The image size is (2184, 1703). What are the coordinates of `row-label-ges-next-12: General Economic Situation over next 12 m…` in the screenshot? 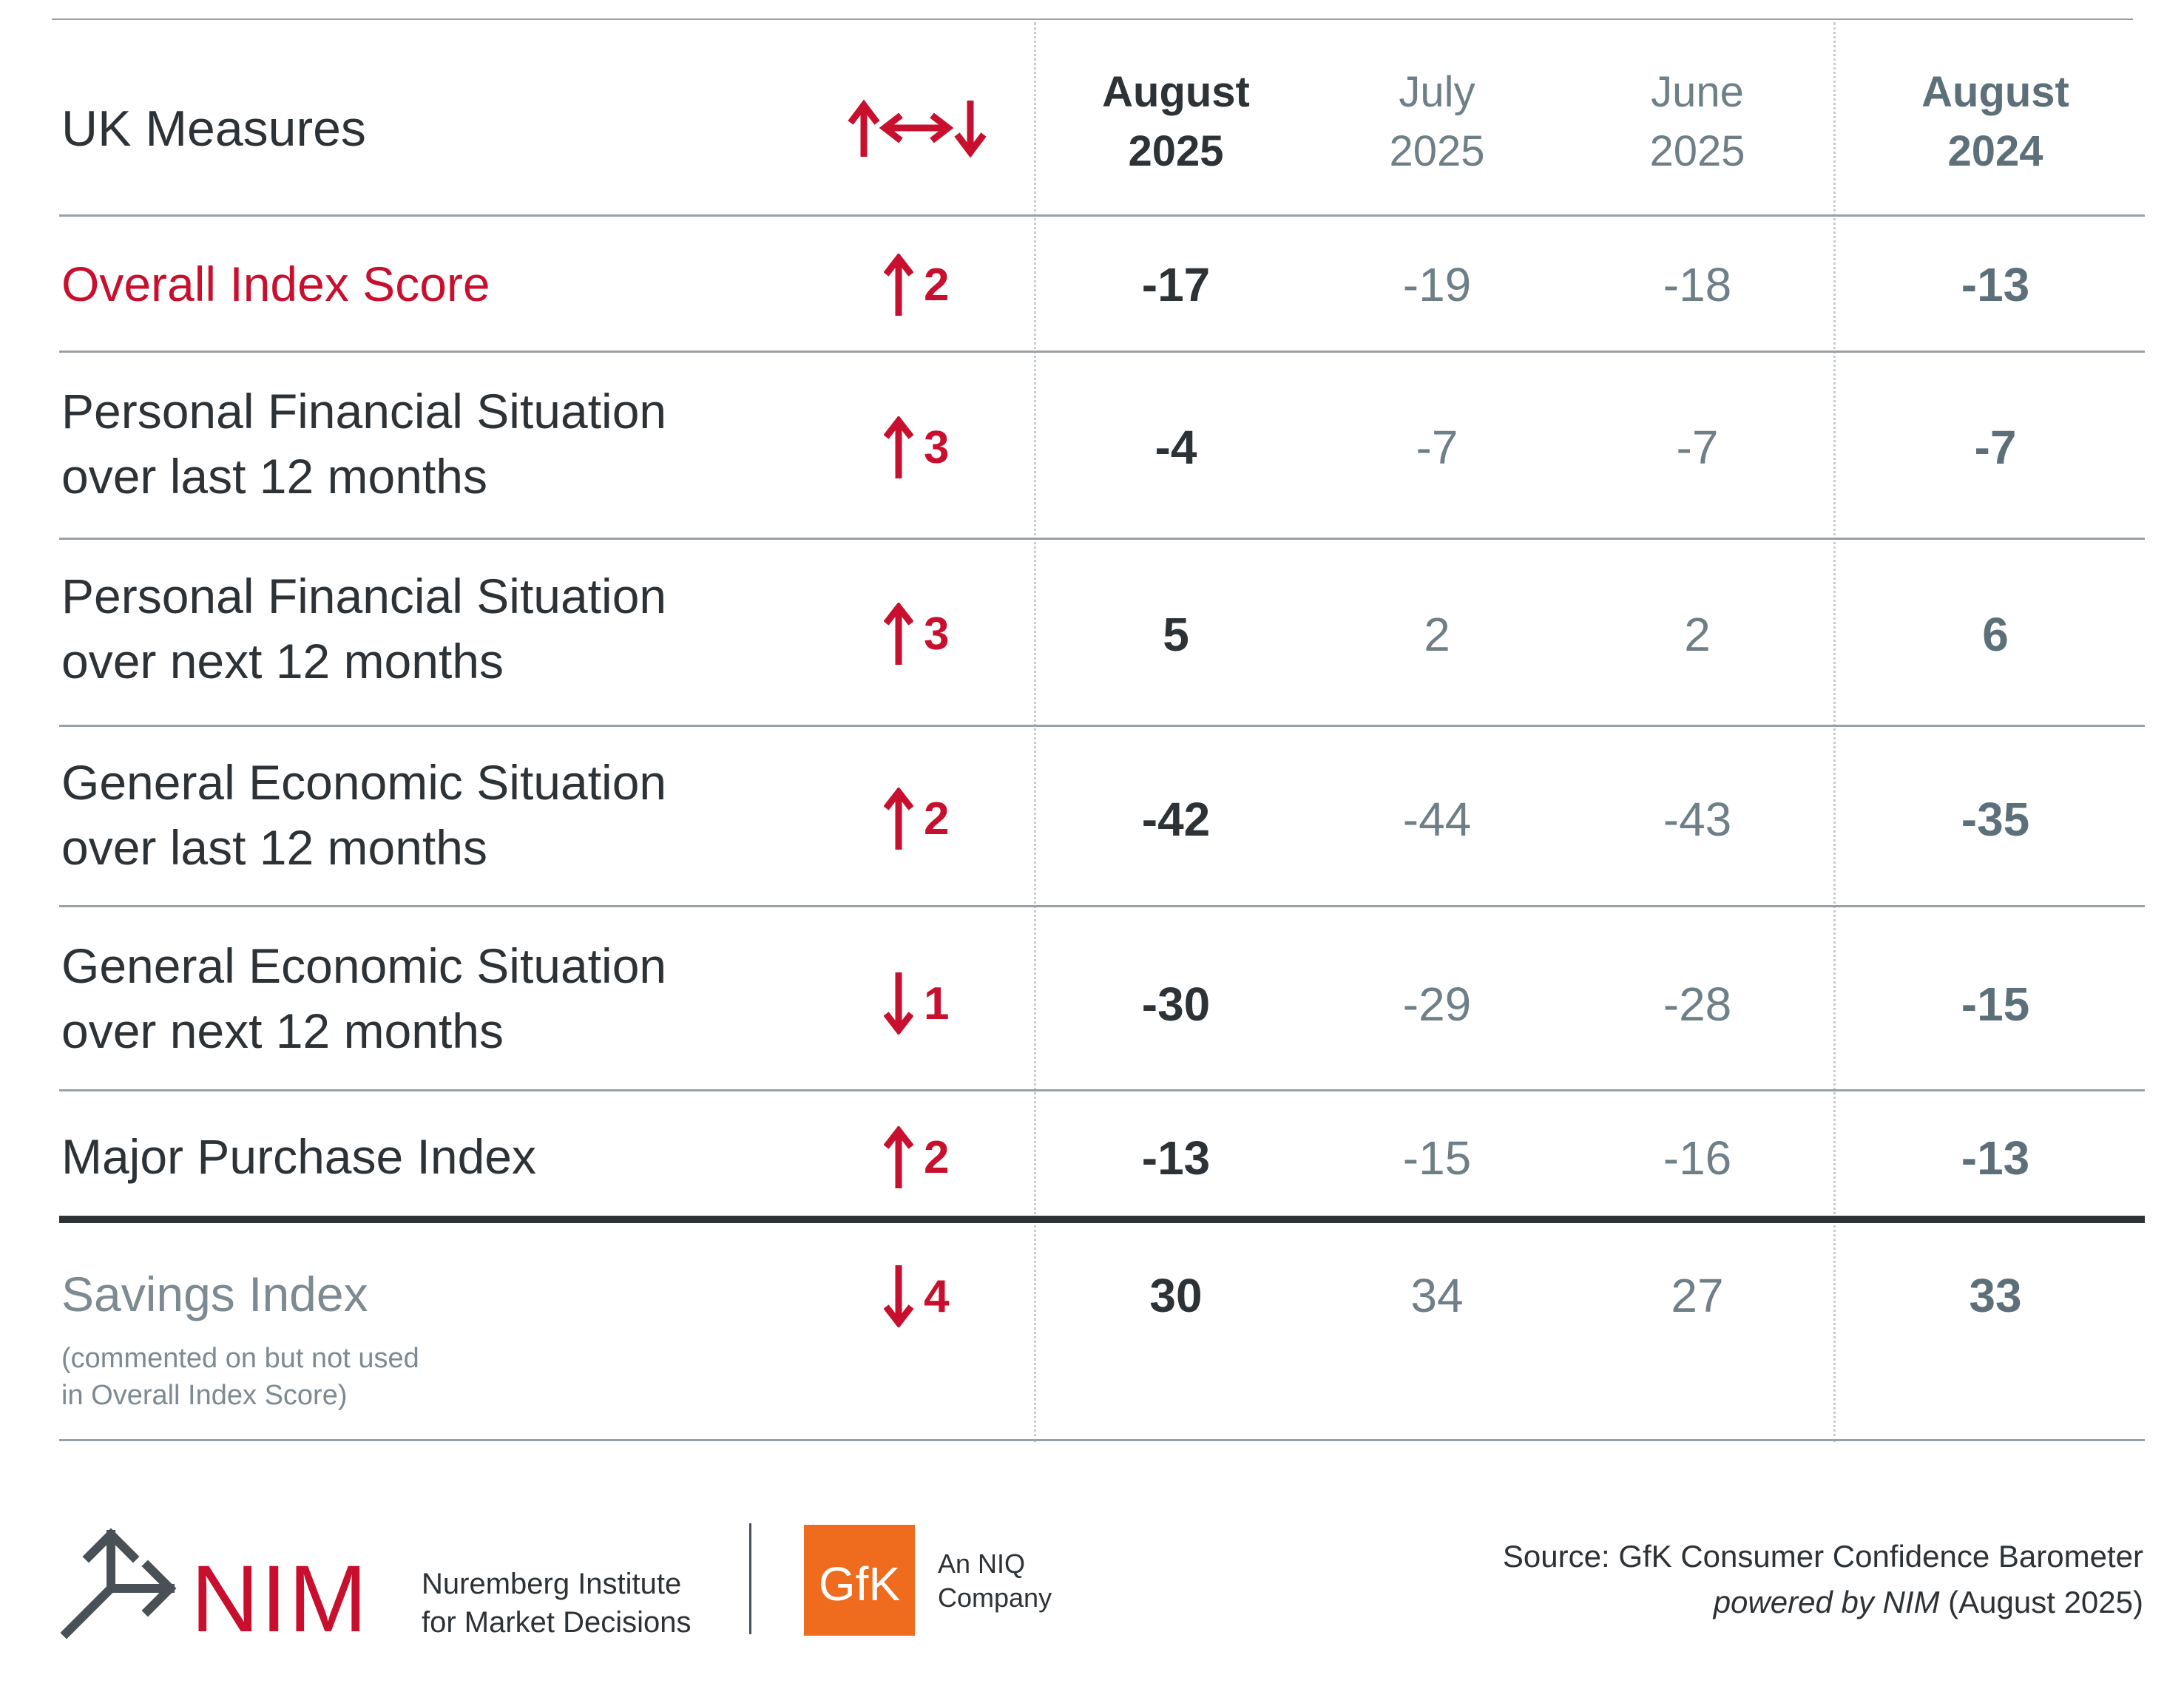 It's located at (364, 998).